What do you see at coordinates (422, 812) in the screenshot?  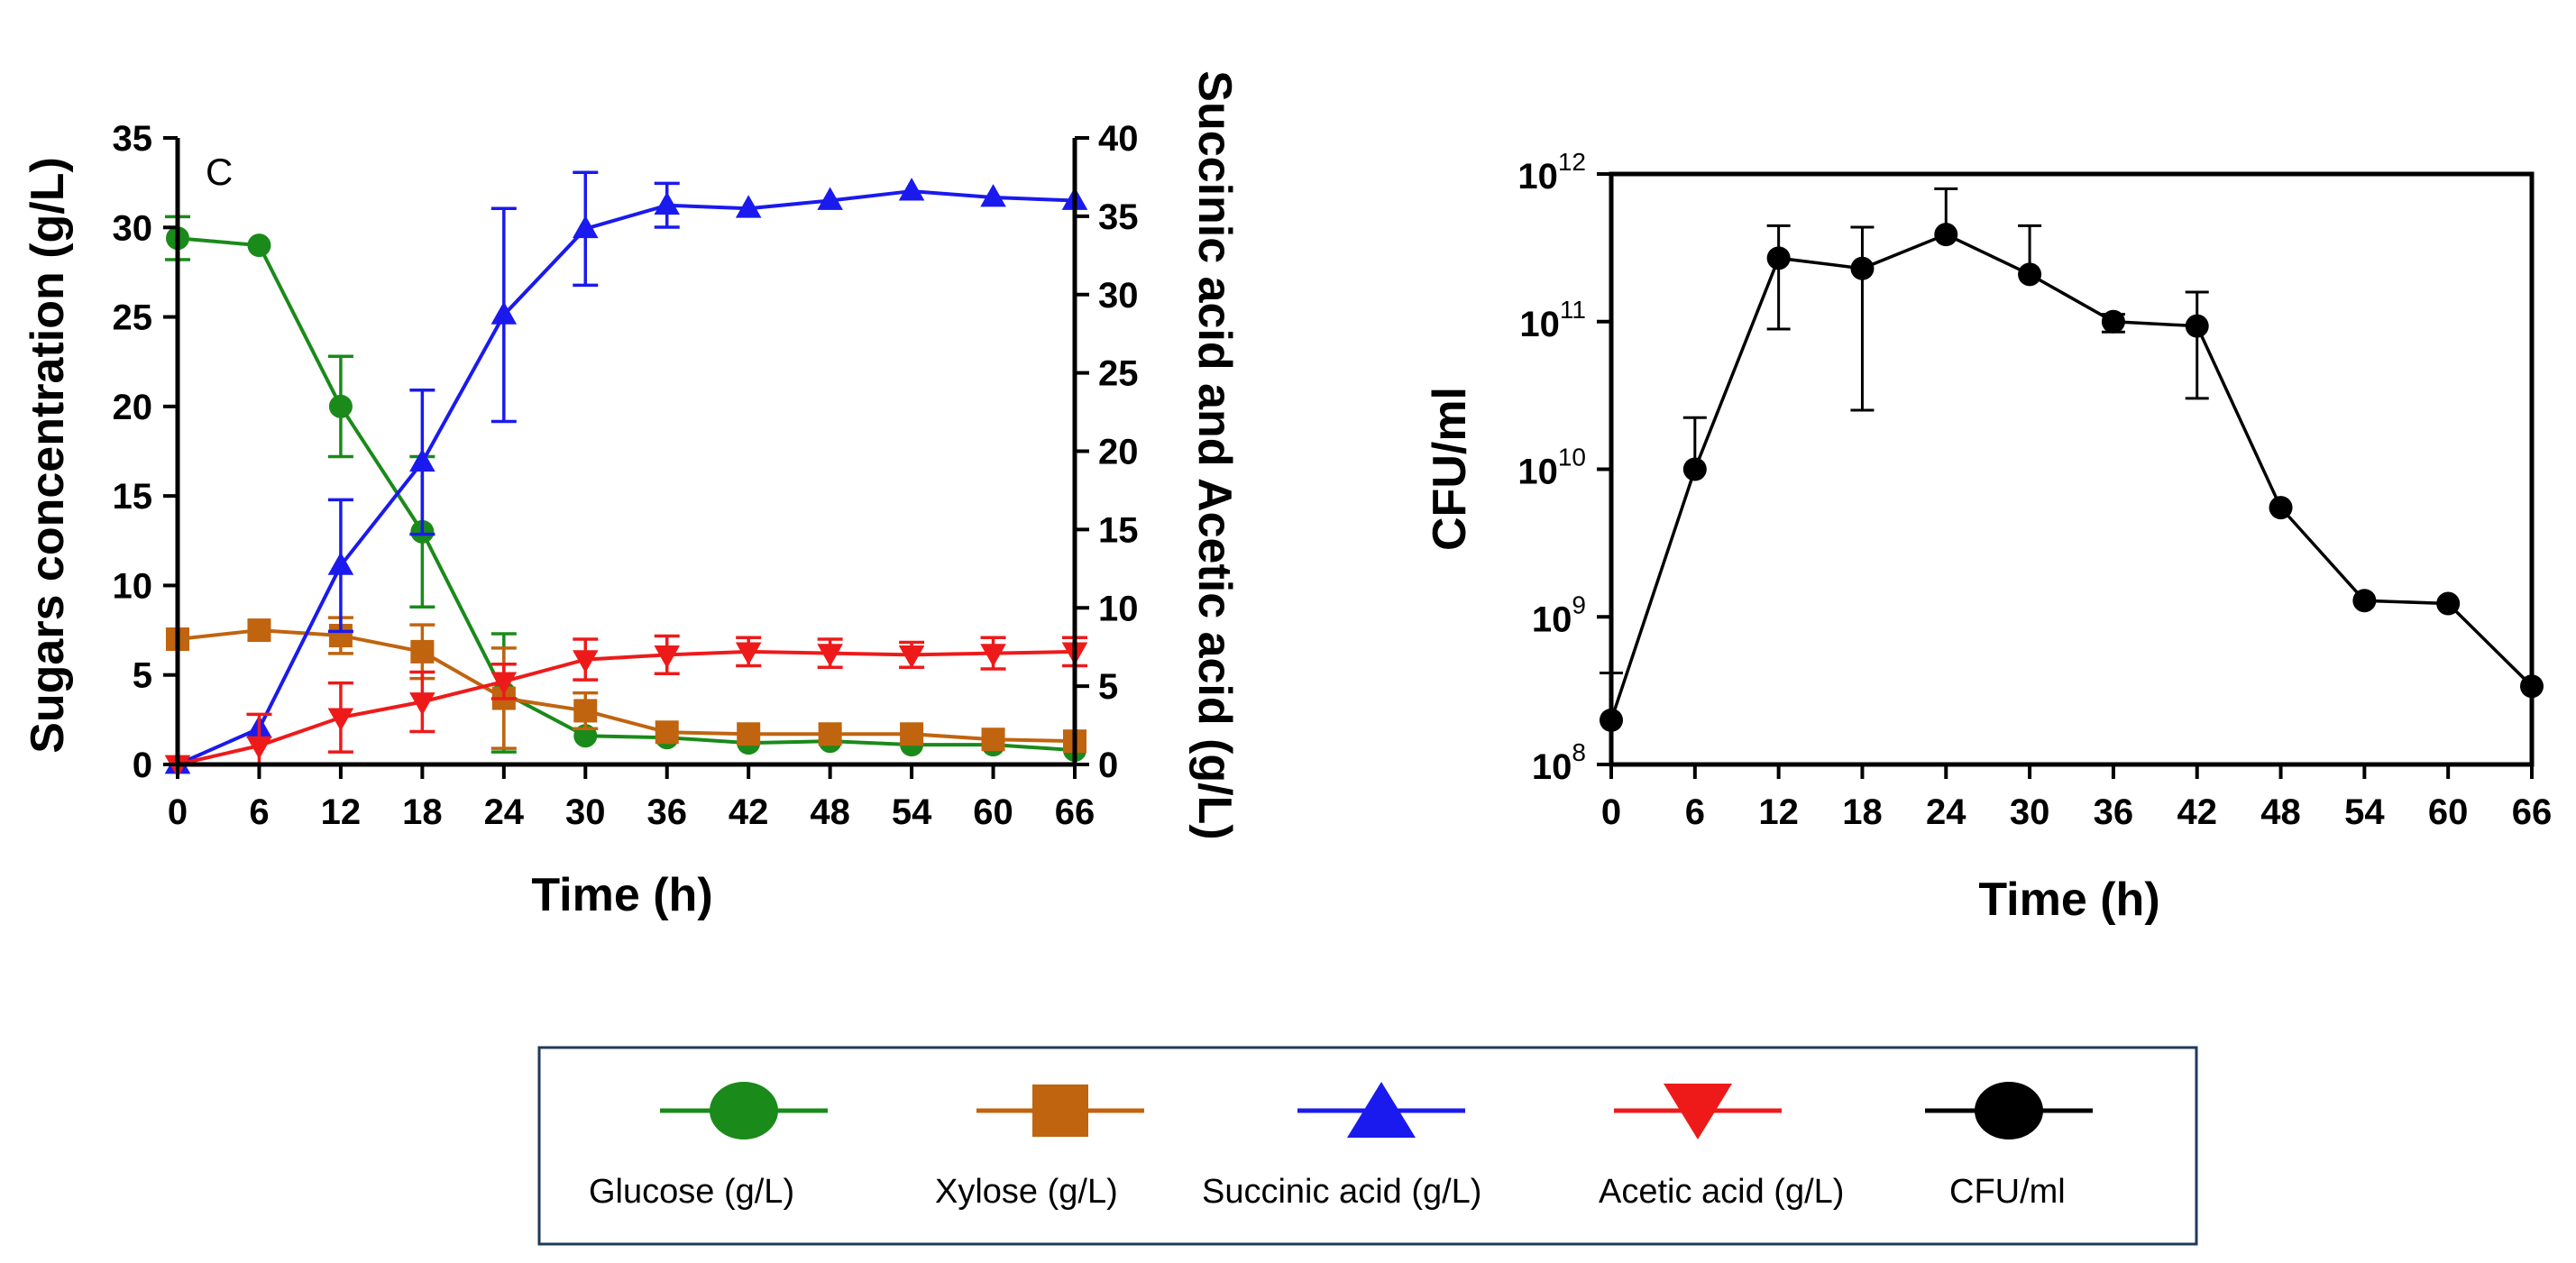 I see `x-tick-label: 18` at bounding box center [422, 812].